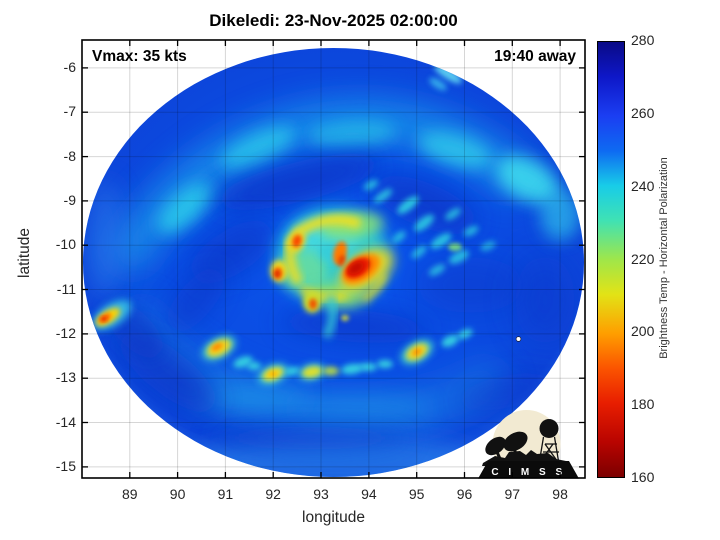 Image resolution: width=720 pixels, height=540 pixels. Describe the element at coordinates (643, 477) in the screenshot. I see `colorbar-tick-label: 160` at that location.